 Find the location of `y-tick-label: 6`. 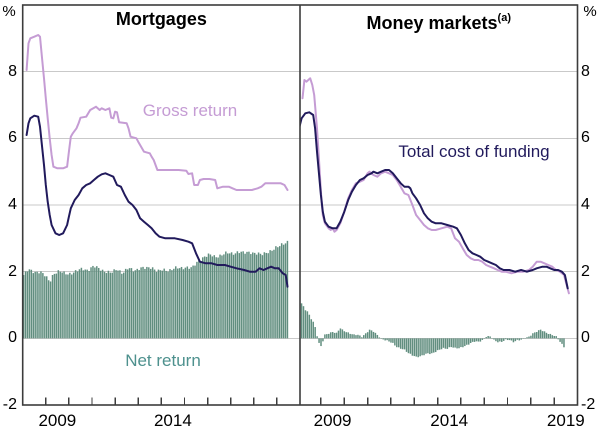

y-tick-label: 6 is located at coordinates (12, 138).